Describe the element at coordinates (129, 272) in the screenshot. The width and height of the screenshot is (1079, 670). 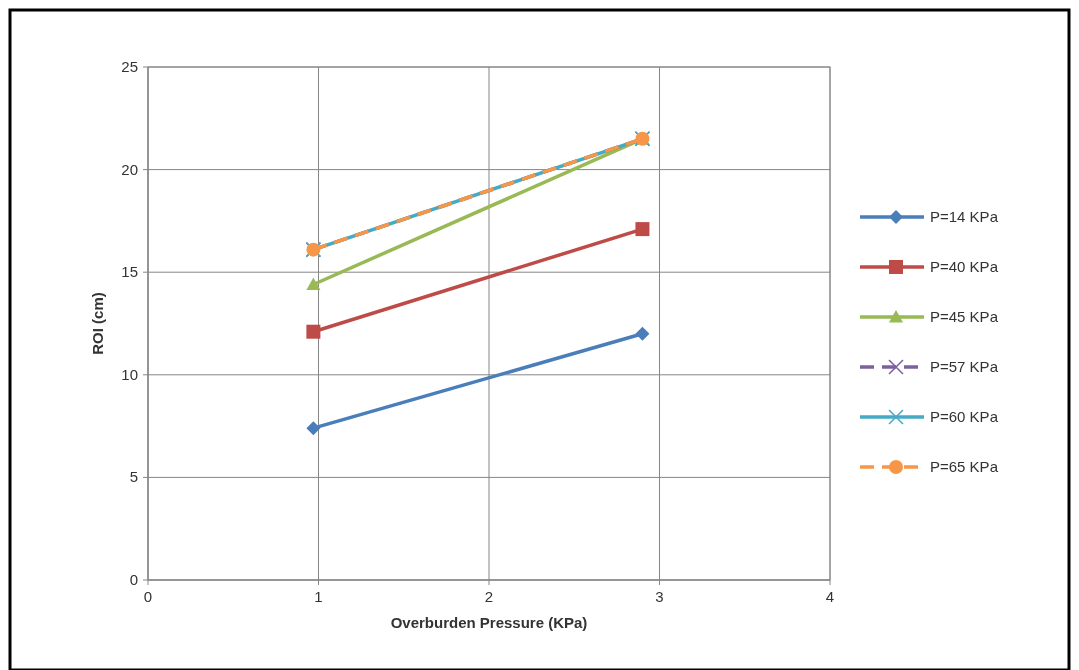
I see `y-tick-label: 15` at that location.